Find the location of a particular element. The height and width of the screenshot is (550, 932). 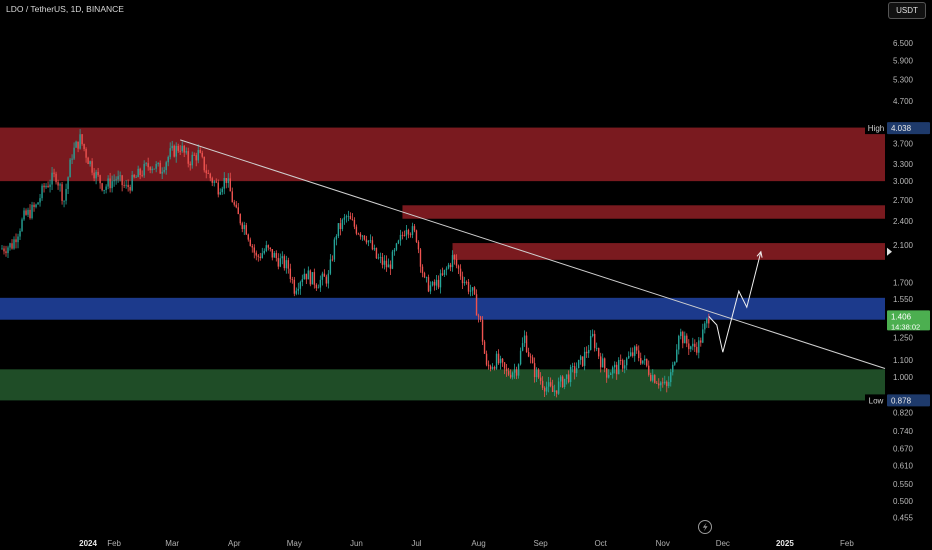

time-tick-label: 2024 is located at coordinates (88, 543).